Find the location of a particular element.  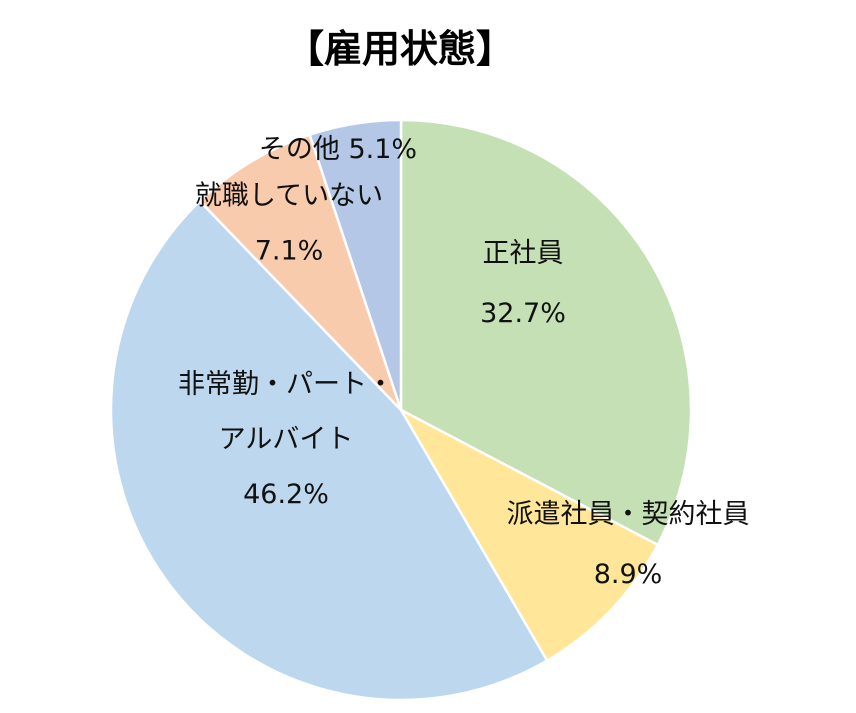

slice-category-label: アルバイト is located at coordinates (286, 439).